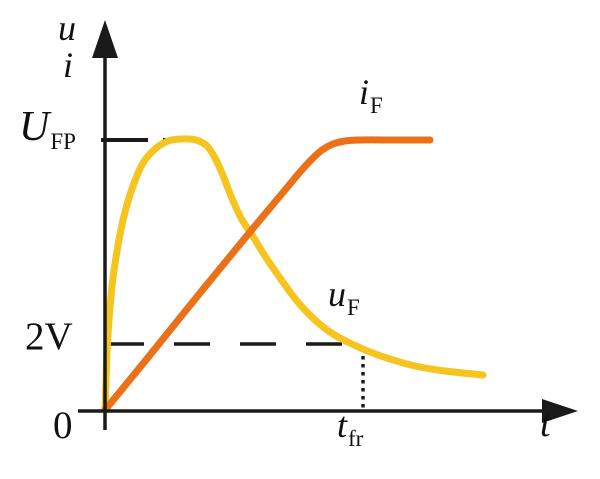  I want to click on voltage-curve-label: uF, so click(344, 296).